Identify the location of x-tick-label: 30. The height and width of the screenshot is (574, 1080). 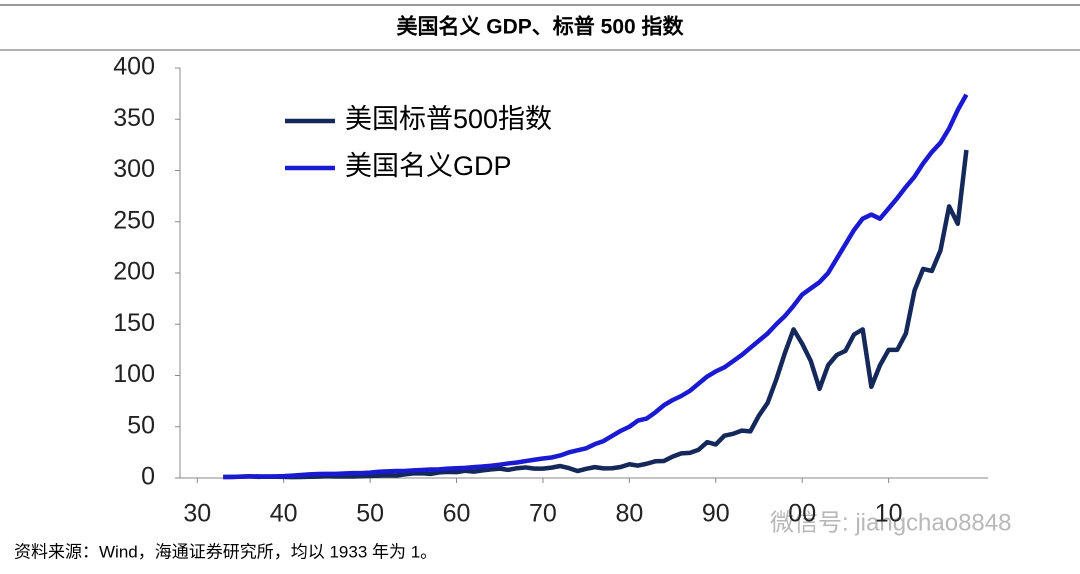
(197, 514).